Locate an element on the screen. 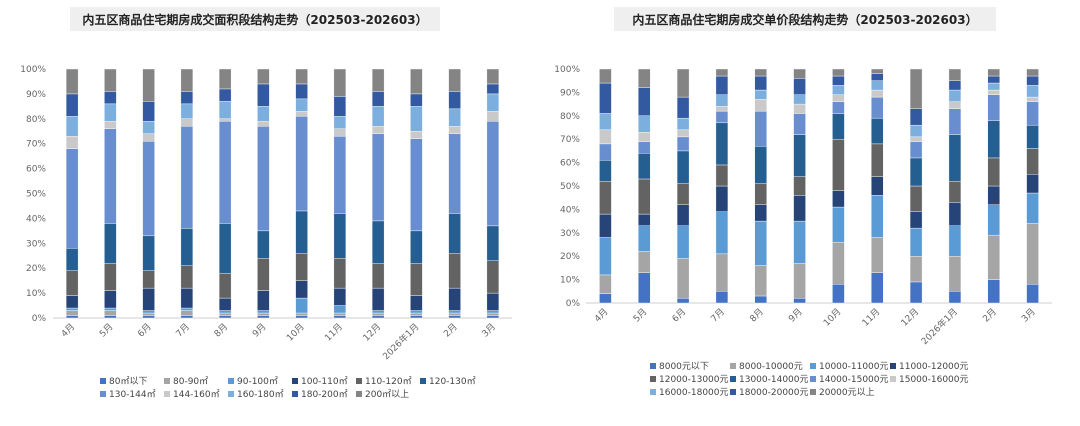 This screenshot has width=1080, height=426. y-tick-label: 100% is located at coordinates (33, 70).